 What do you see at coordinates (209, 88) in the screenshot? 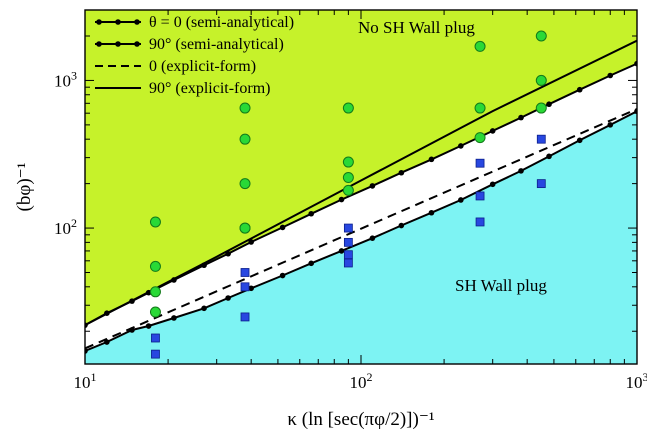
I see `legend-label: 90° (explicit-form)` at bounding box center [209, 88].